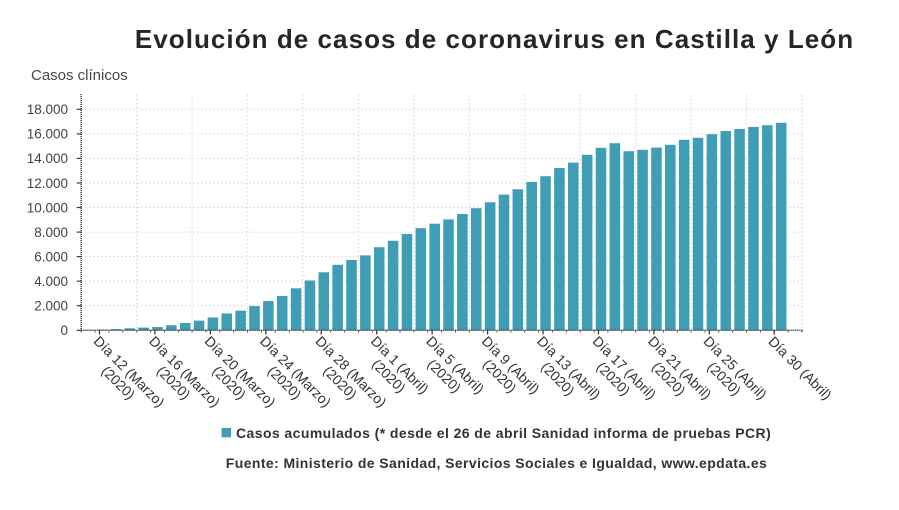  What do you see at coordinates (51, 232) in the screenshot?
I see `svg-text: 8.000` at bounding box center [51, 232].